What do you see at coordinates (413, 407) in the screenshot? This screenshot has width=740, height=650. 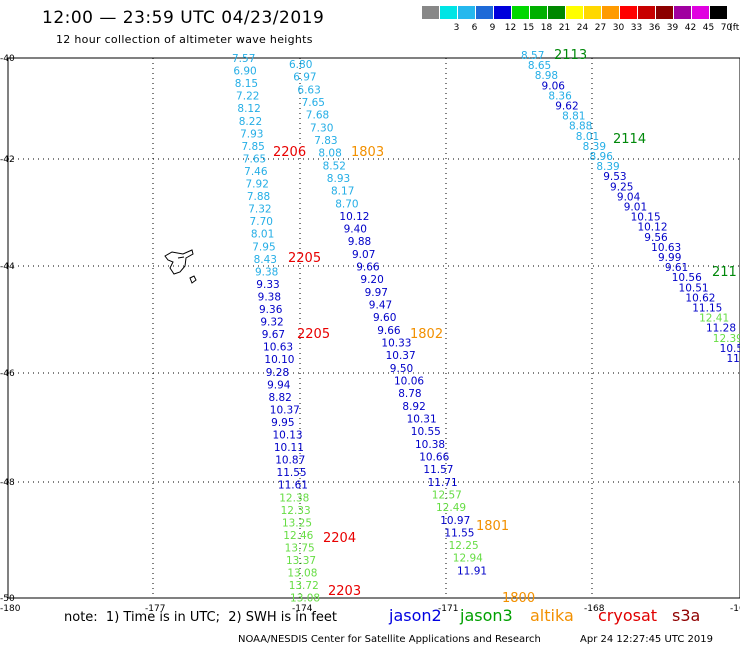 I see `swh-value: 8.92` at bounding box center [413, 407].